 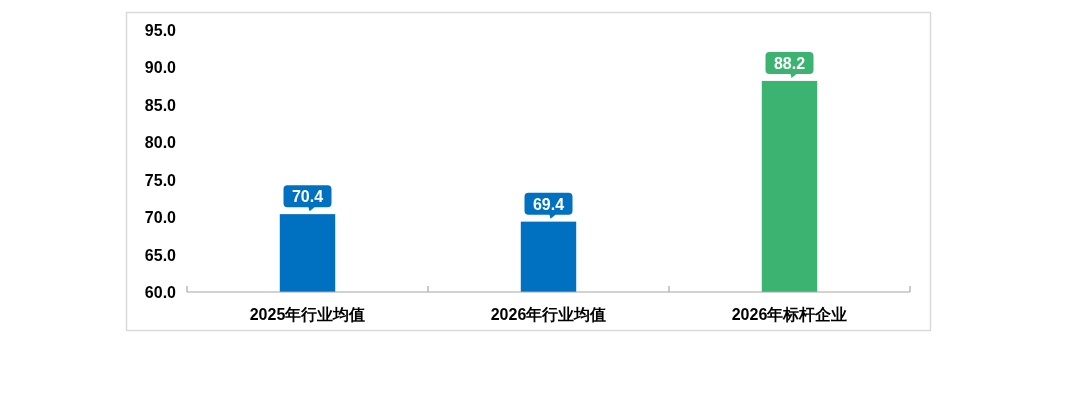 I want to click on y-tick-label: 75.0, so click(x=160, y=180).